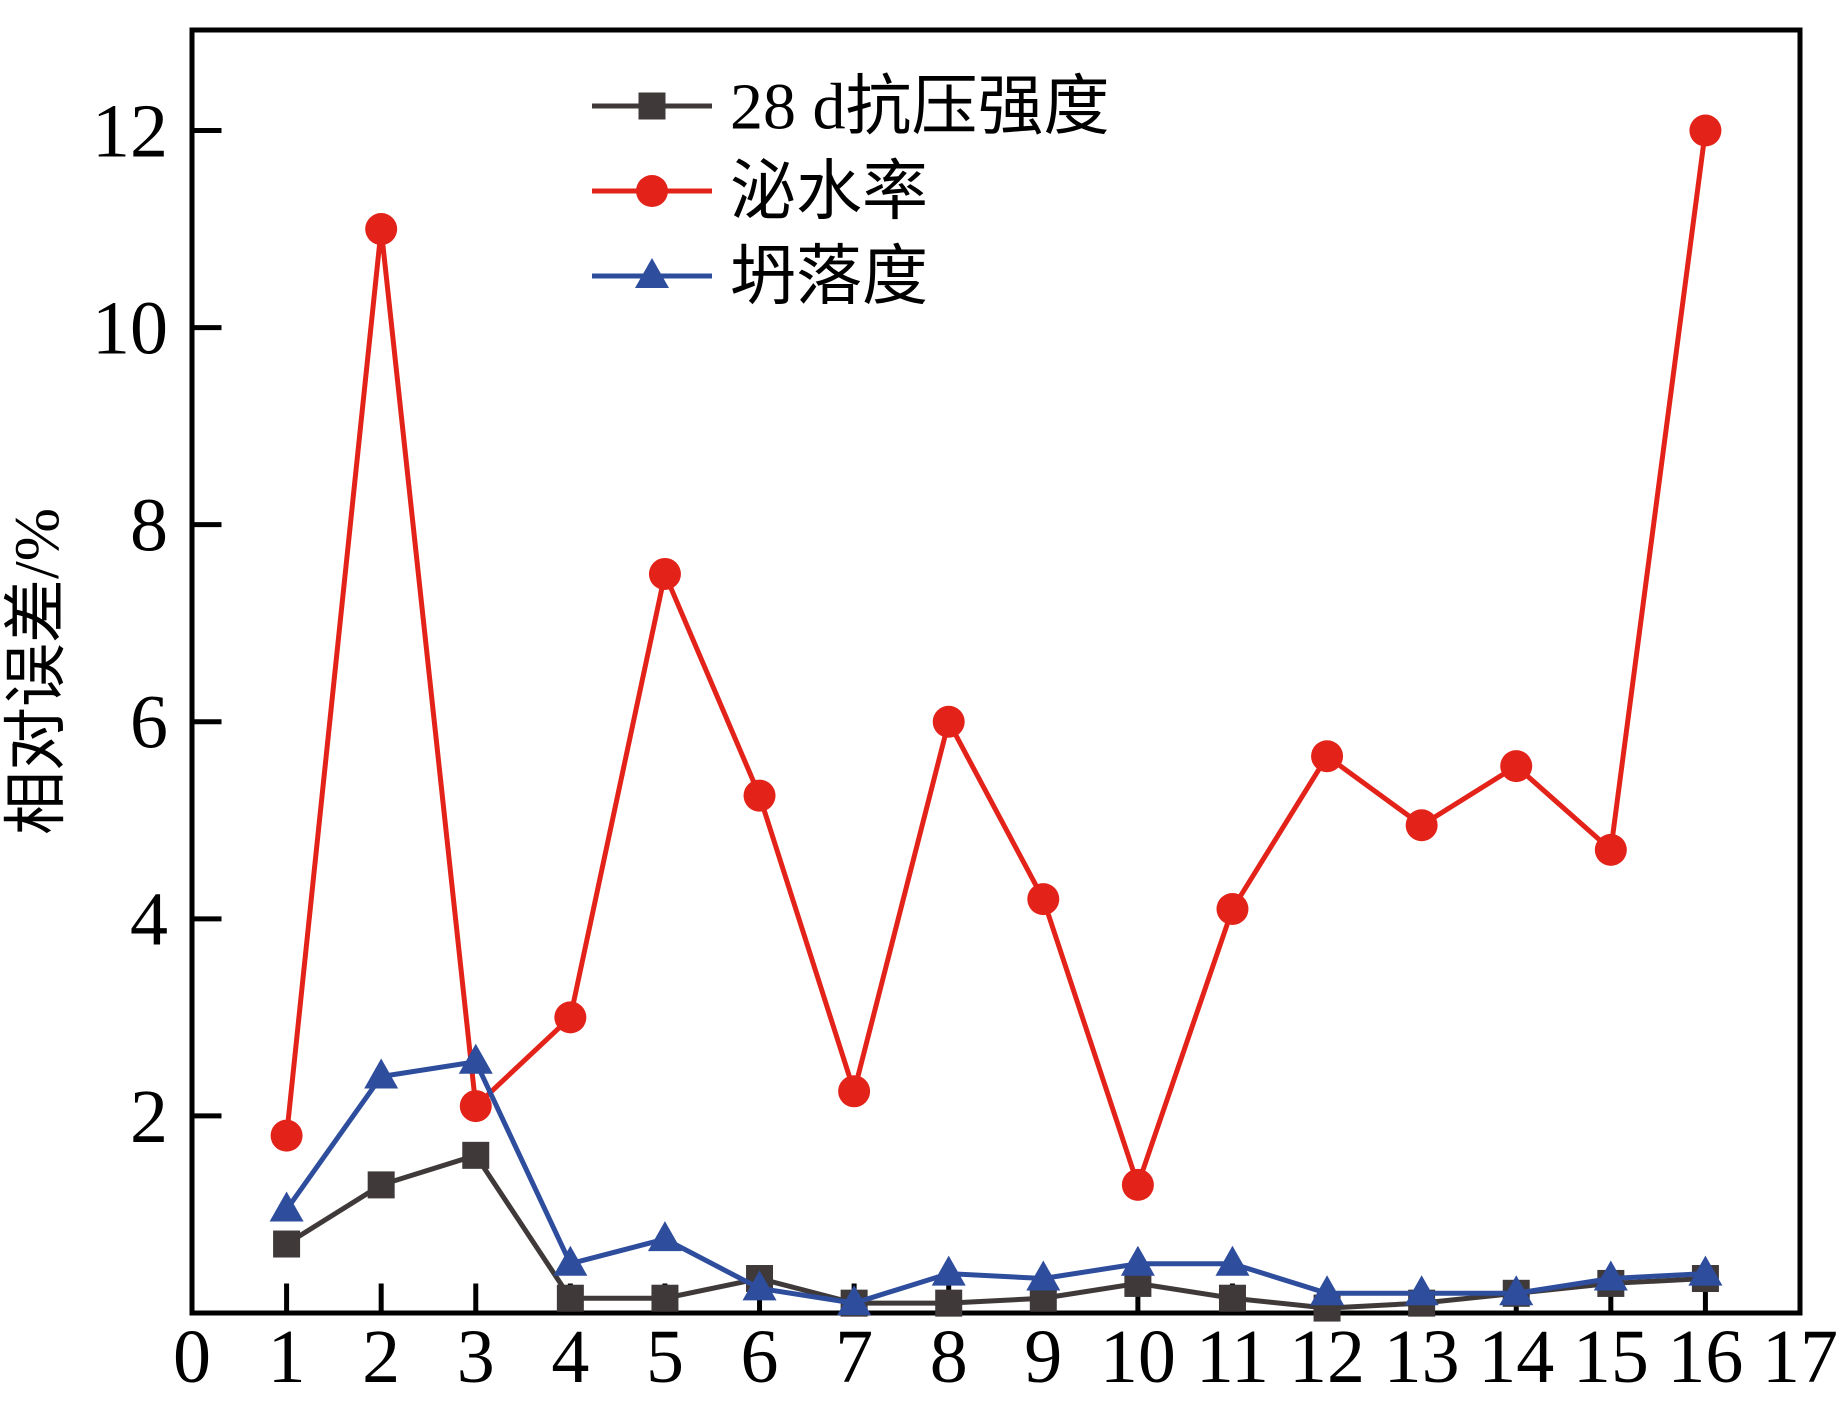 Image resolution: width=1843 pixels, height=1419 pixels. I want to click on x-tick-label: 15, so click(1611, 1357).